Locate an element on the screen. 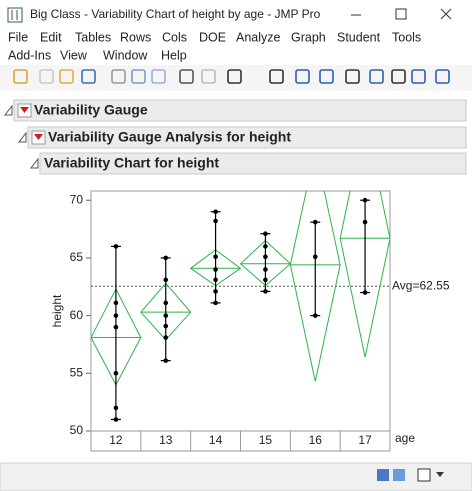  menu-item: File is located at coordinates (18, 37).